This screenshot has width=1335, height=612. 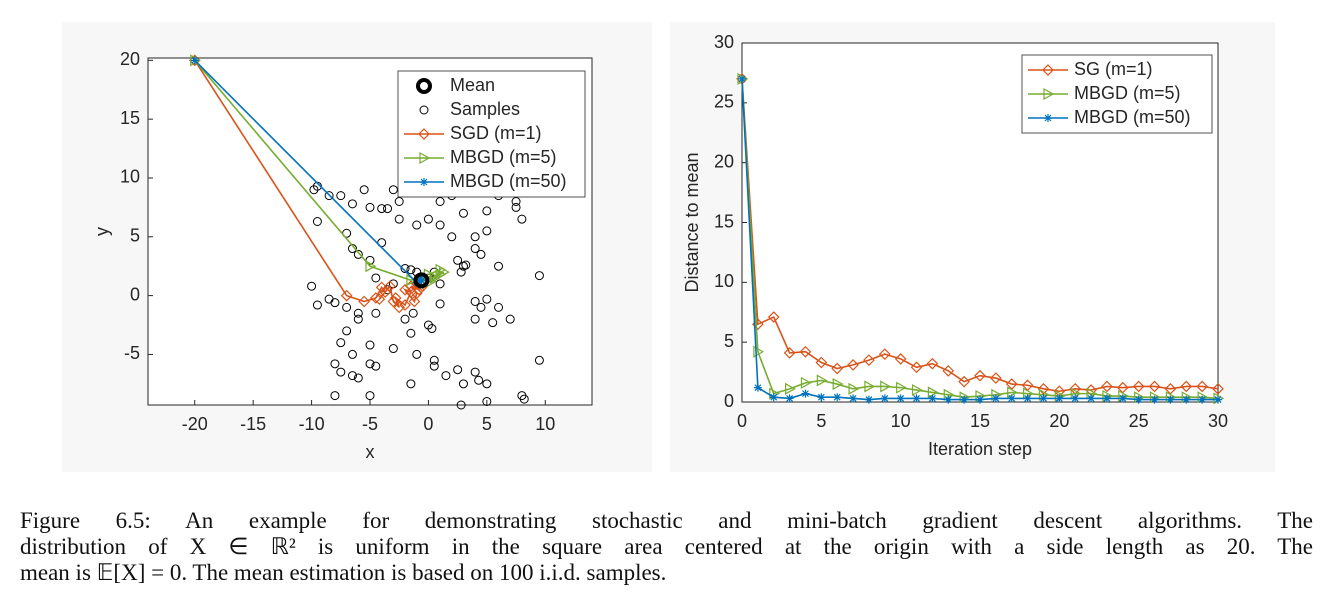 I want to click on y-tick-label: 0, so click(x=135, y=294).